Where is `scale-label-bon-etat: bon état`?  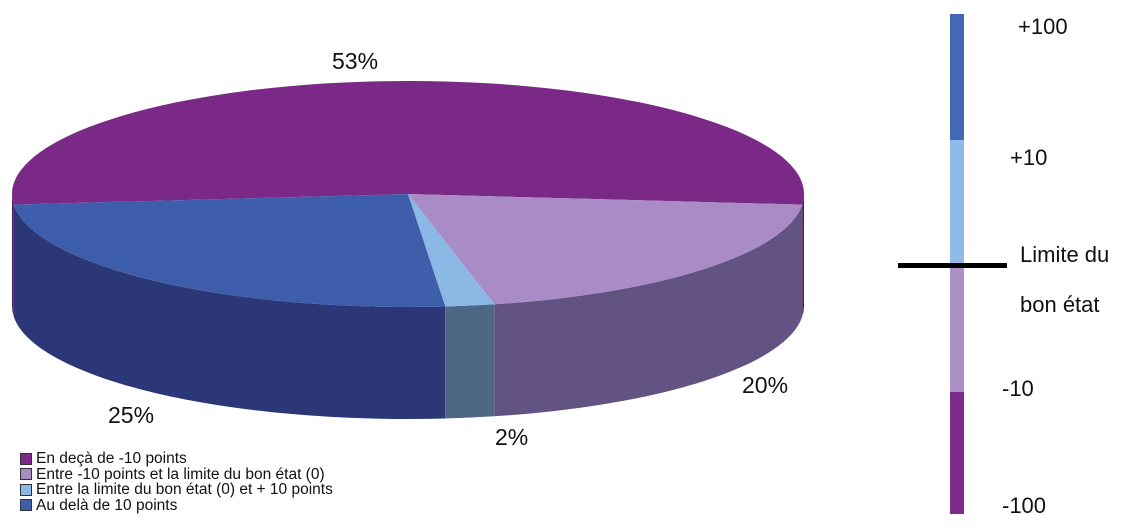
scale-label-bon-etat: bon état is located at coordinates (1060, 304).